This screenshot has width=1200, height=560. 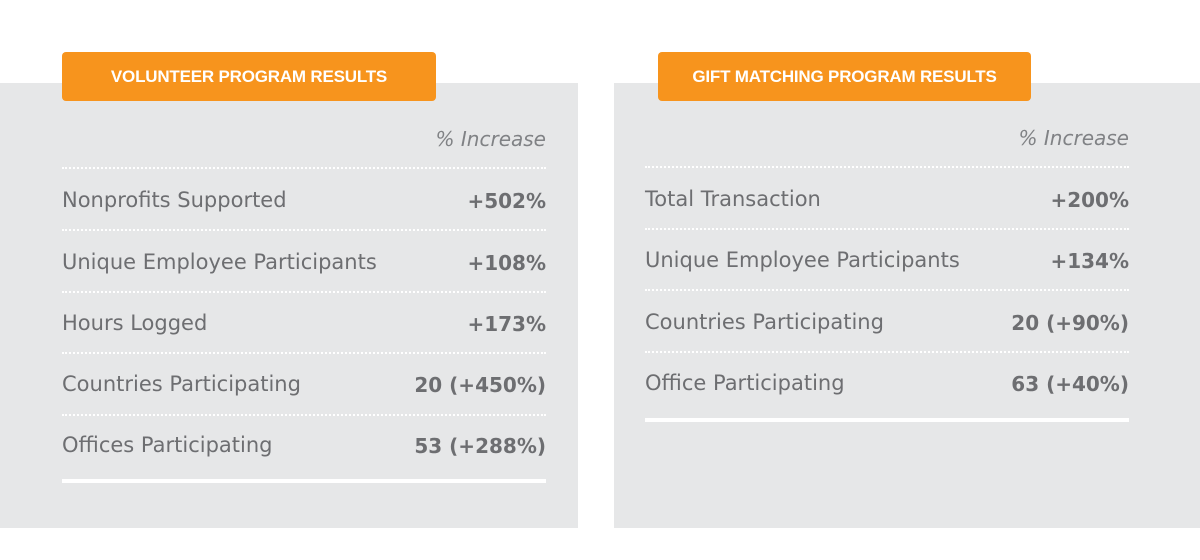 I want to click on row-label: Offices Participating, so click(x=167, y=445).